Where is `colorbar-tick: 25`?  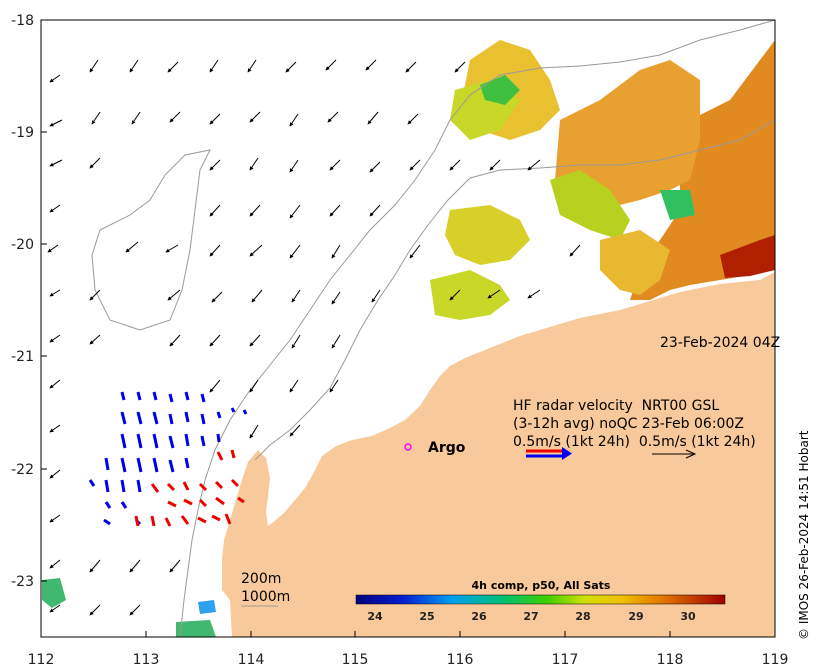
colorbar-tick: 25 is located at coordinates (426, 616).